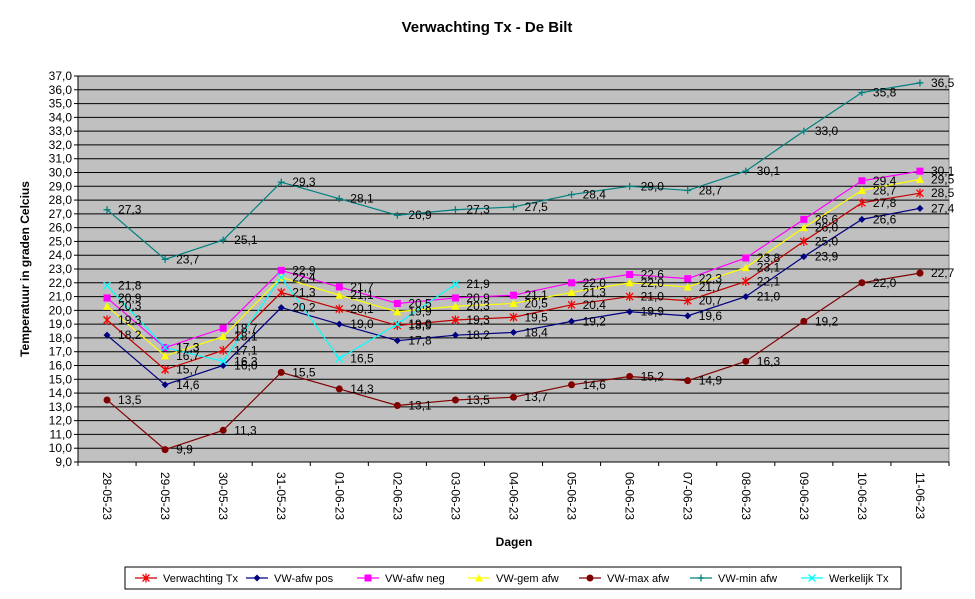  Describe the element at coordinates (130, 306) in the screenshot. I see `data-label: 20,3` at that location.